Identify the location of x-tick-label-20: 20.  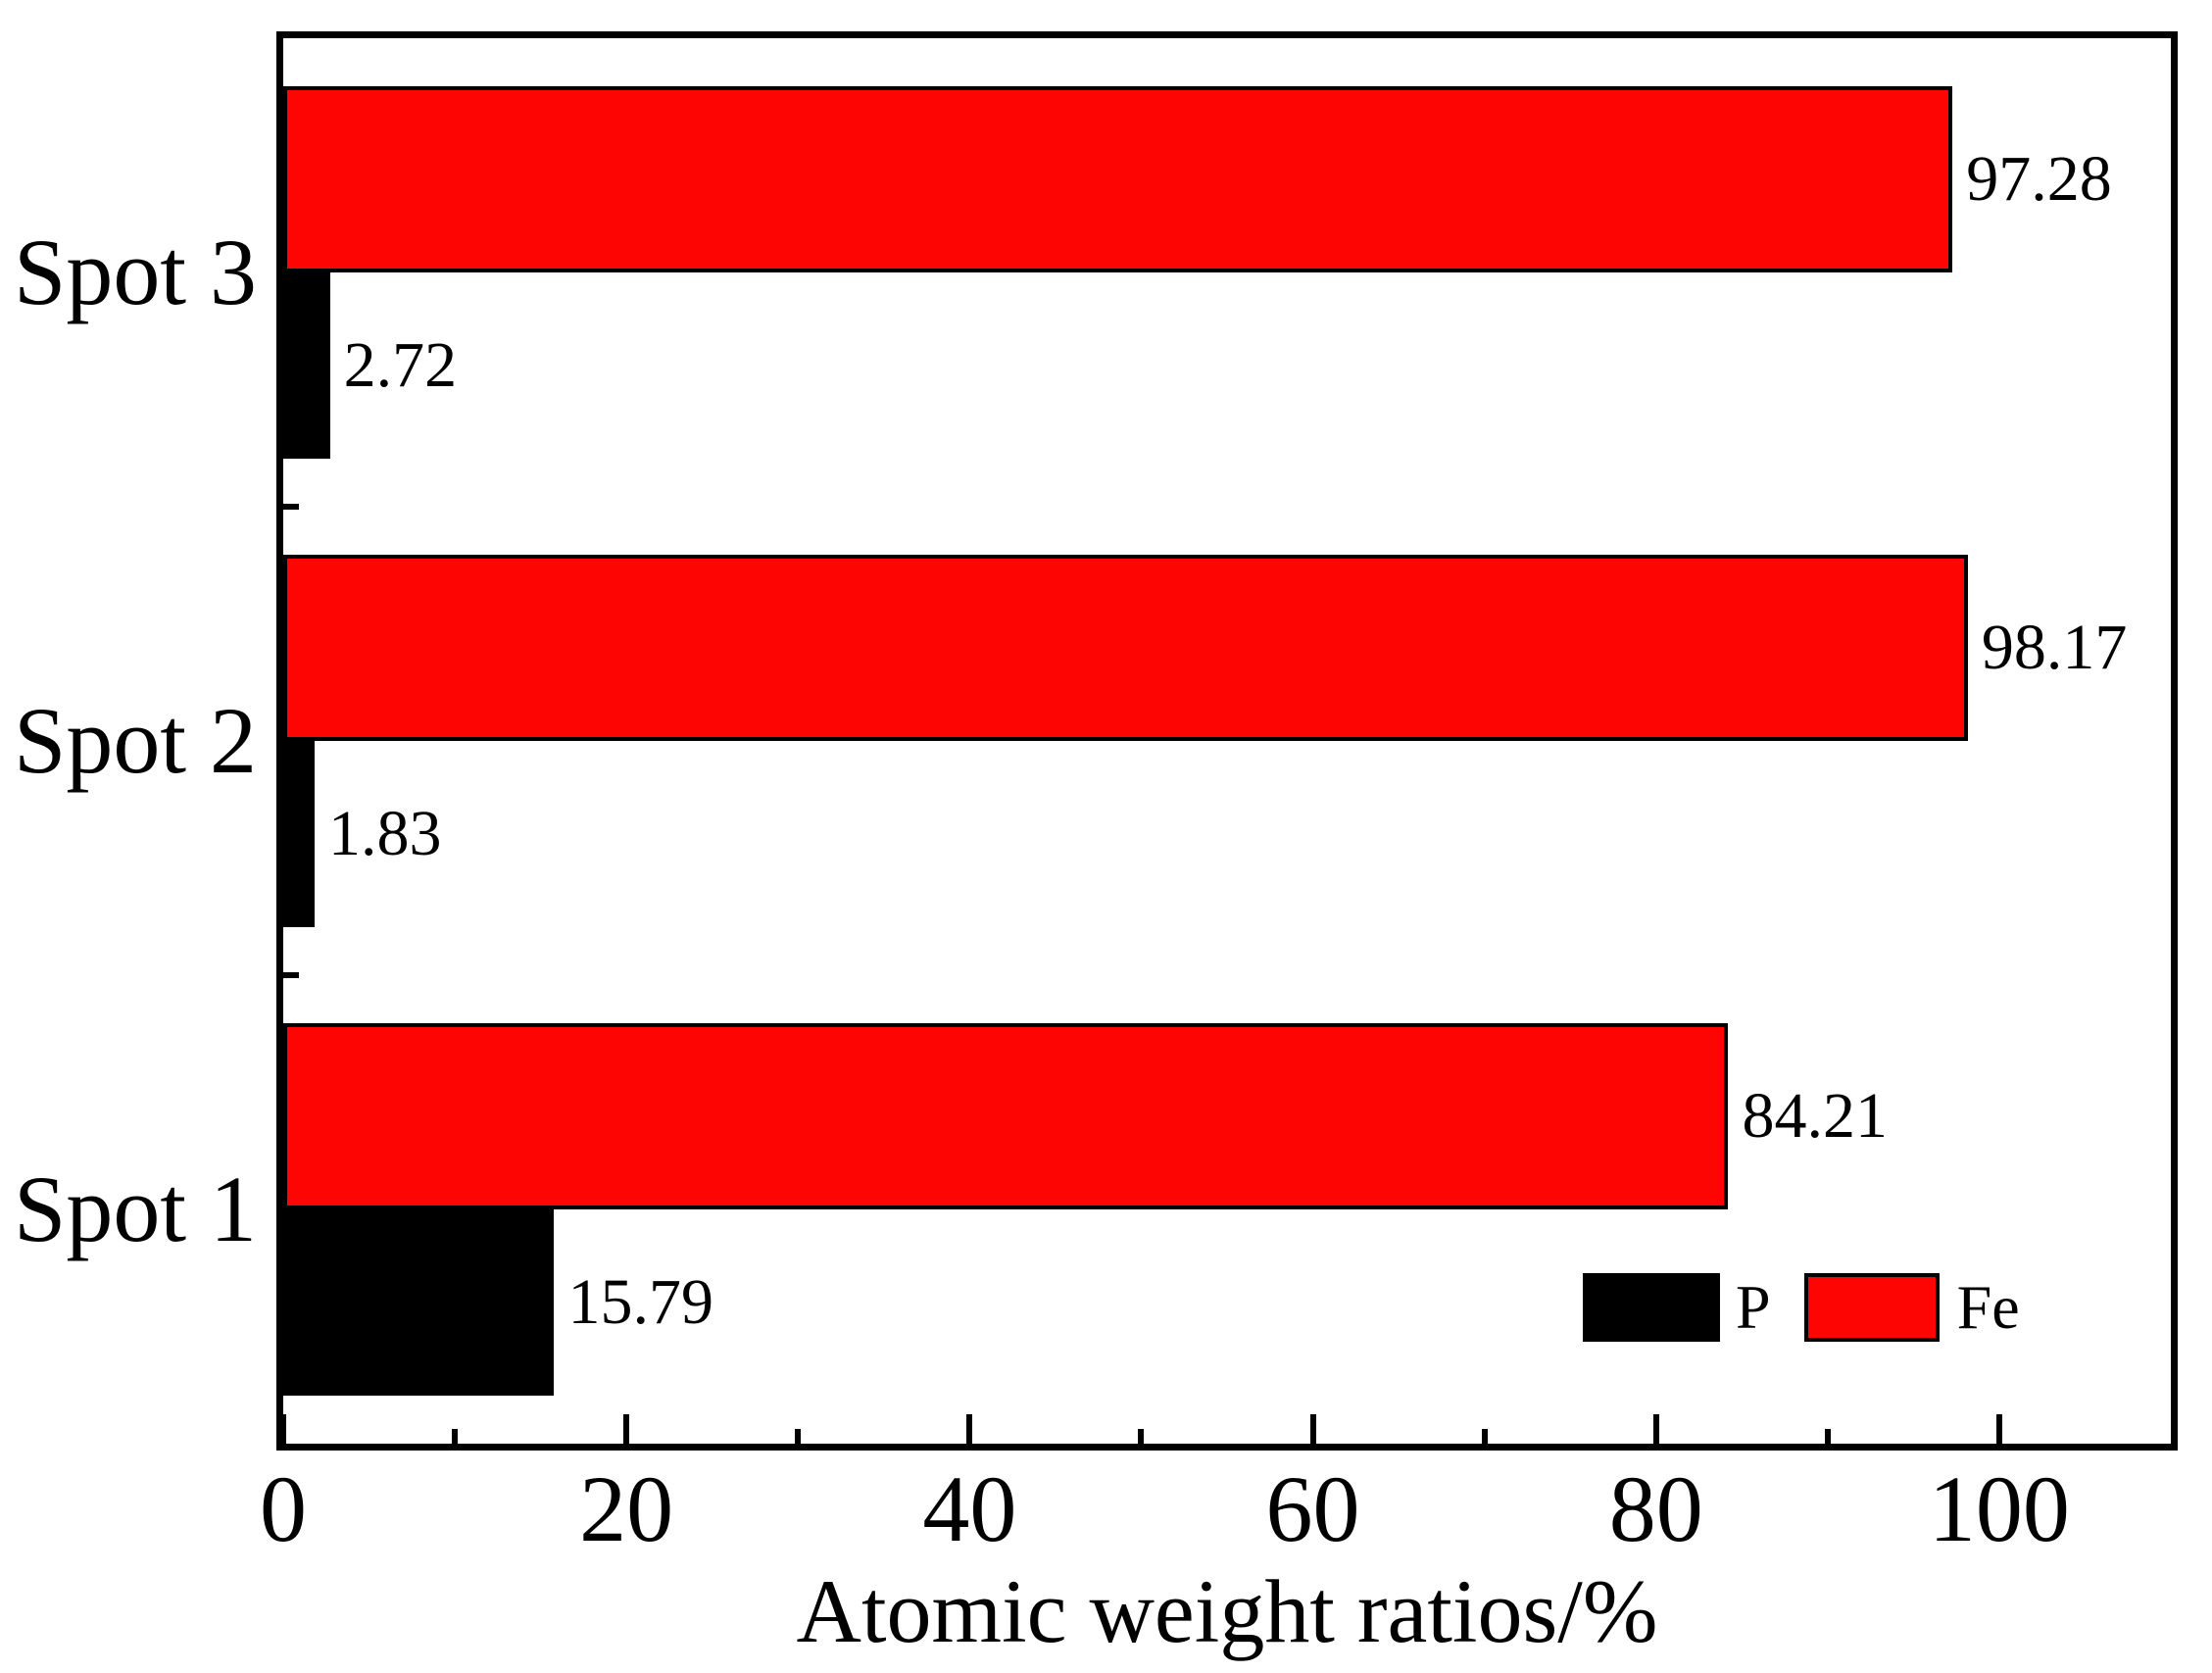
(626, 1509).